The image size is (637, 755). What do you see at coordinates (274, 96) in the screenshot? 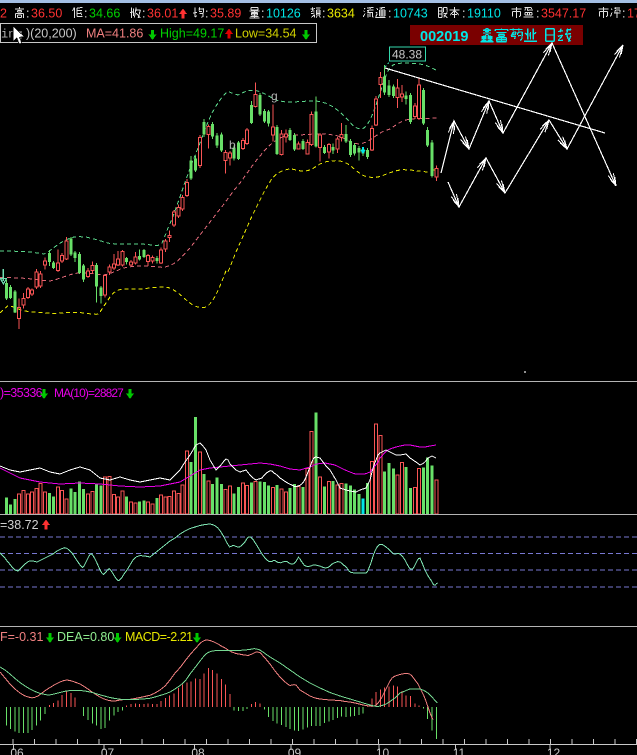
I see `svg-text: g` at bounding box center [274, 96].